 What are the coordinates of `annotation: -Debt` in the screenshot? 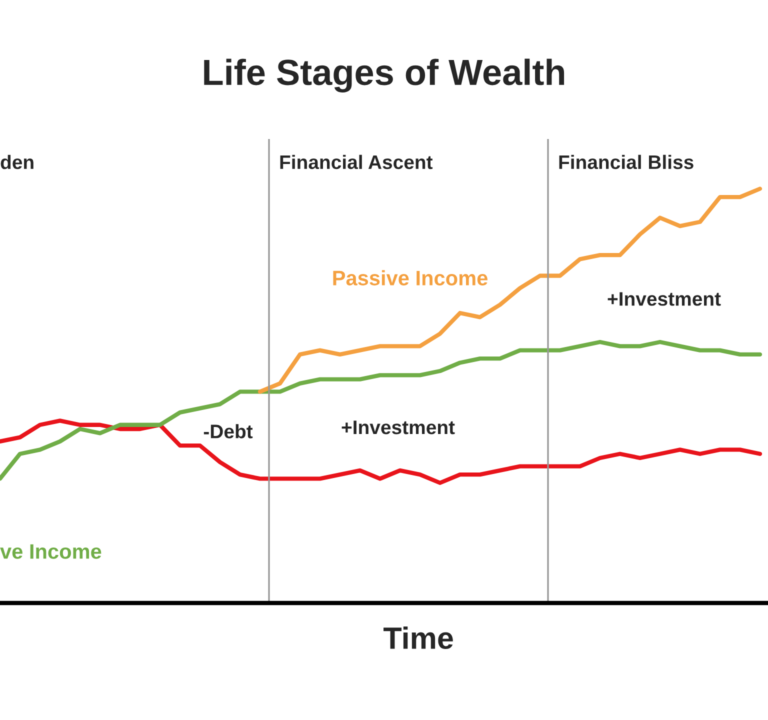 It's located at (228, 431).